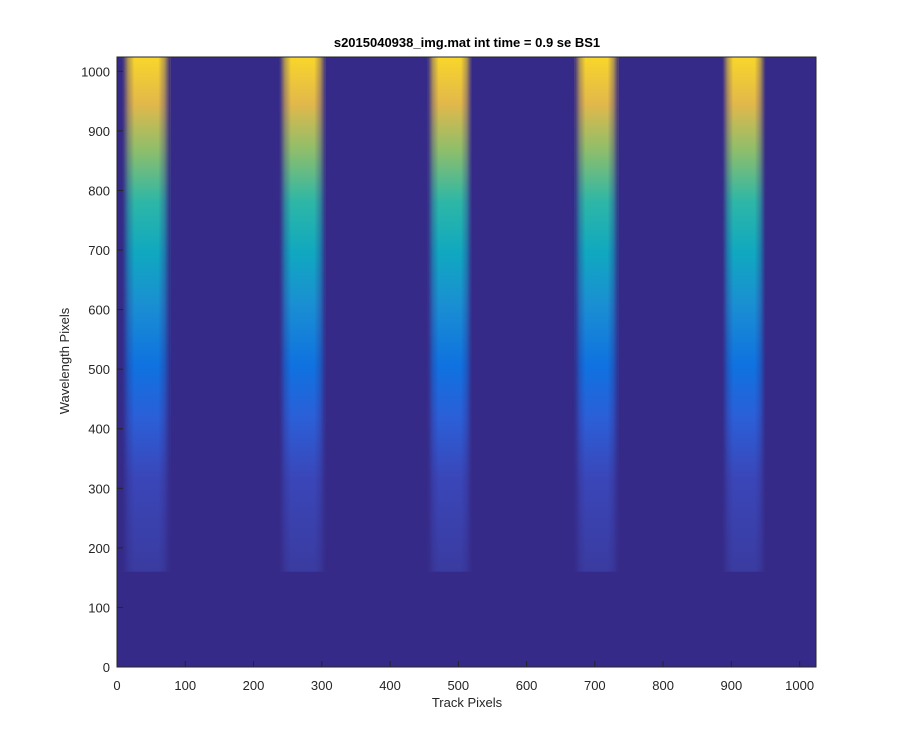 The height and width of the screenshot is (755, 900). What do you see at coordinates (106, 667) in the screenshot?
I see `y-tick-label: 0` at bounding box center [106, 667].